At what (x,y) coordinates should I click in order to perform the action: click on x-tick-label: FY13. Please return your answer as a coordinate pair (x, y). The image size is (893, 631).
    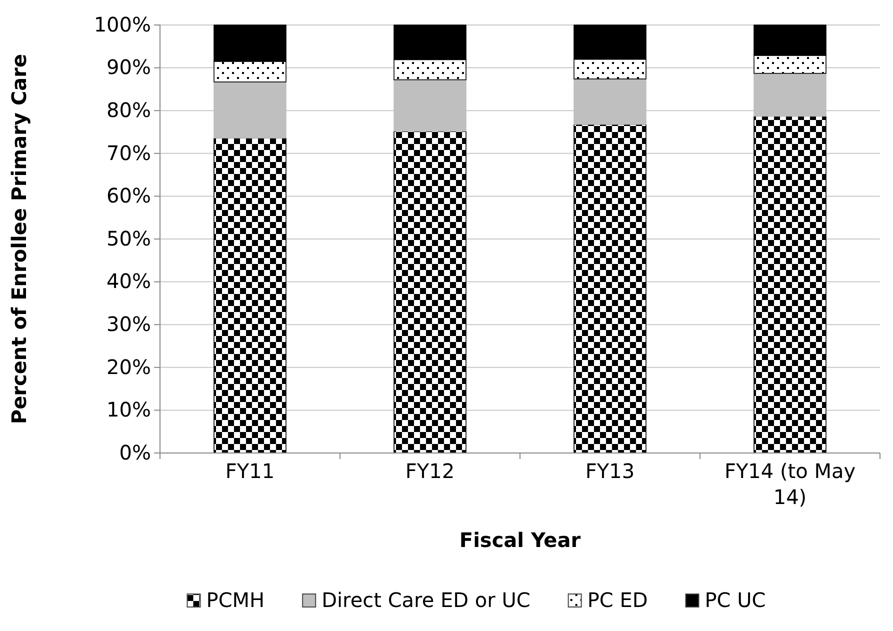
    Looking at the image, I should click on (610, 471).